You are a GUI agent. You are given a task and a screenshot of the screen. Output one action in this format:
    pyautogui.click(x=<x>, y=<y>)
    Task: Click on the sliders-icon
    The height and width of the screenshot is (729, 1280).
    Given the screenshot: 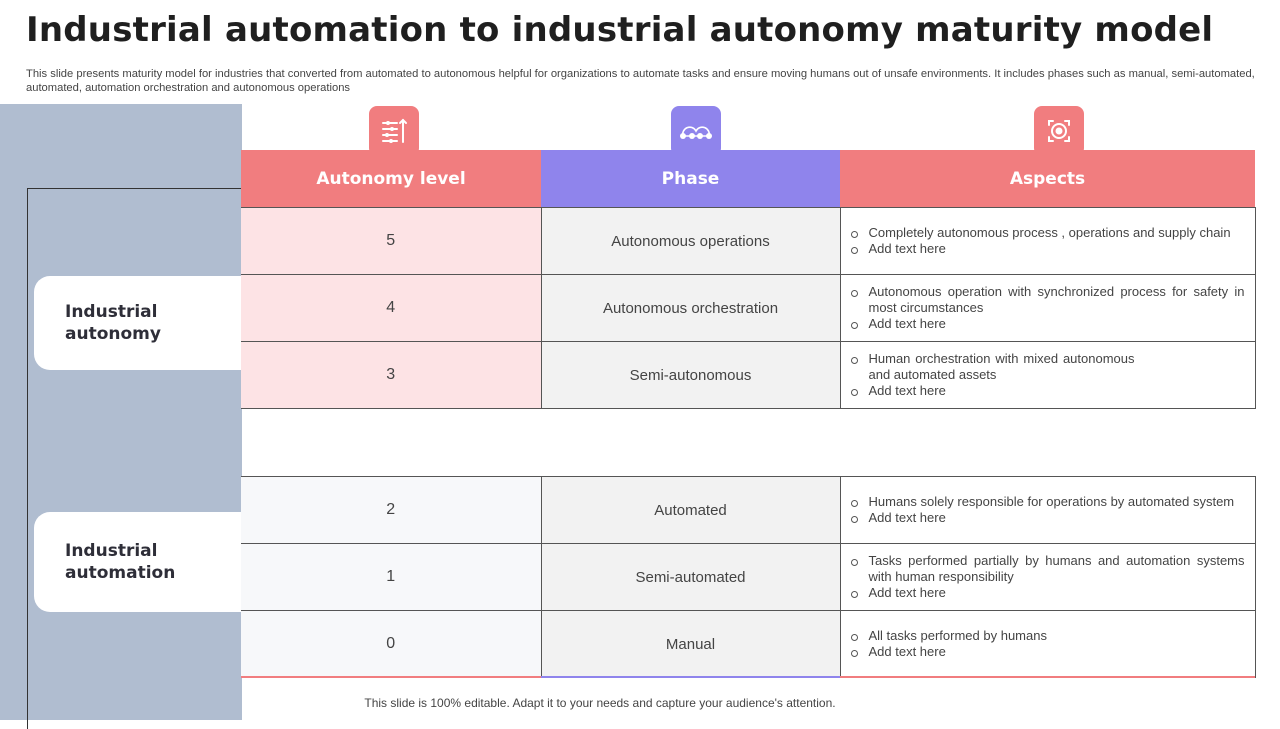 What is the action you would take?
    pyautogui.click(x=394, y=131)
    